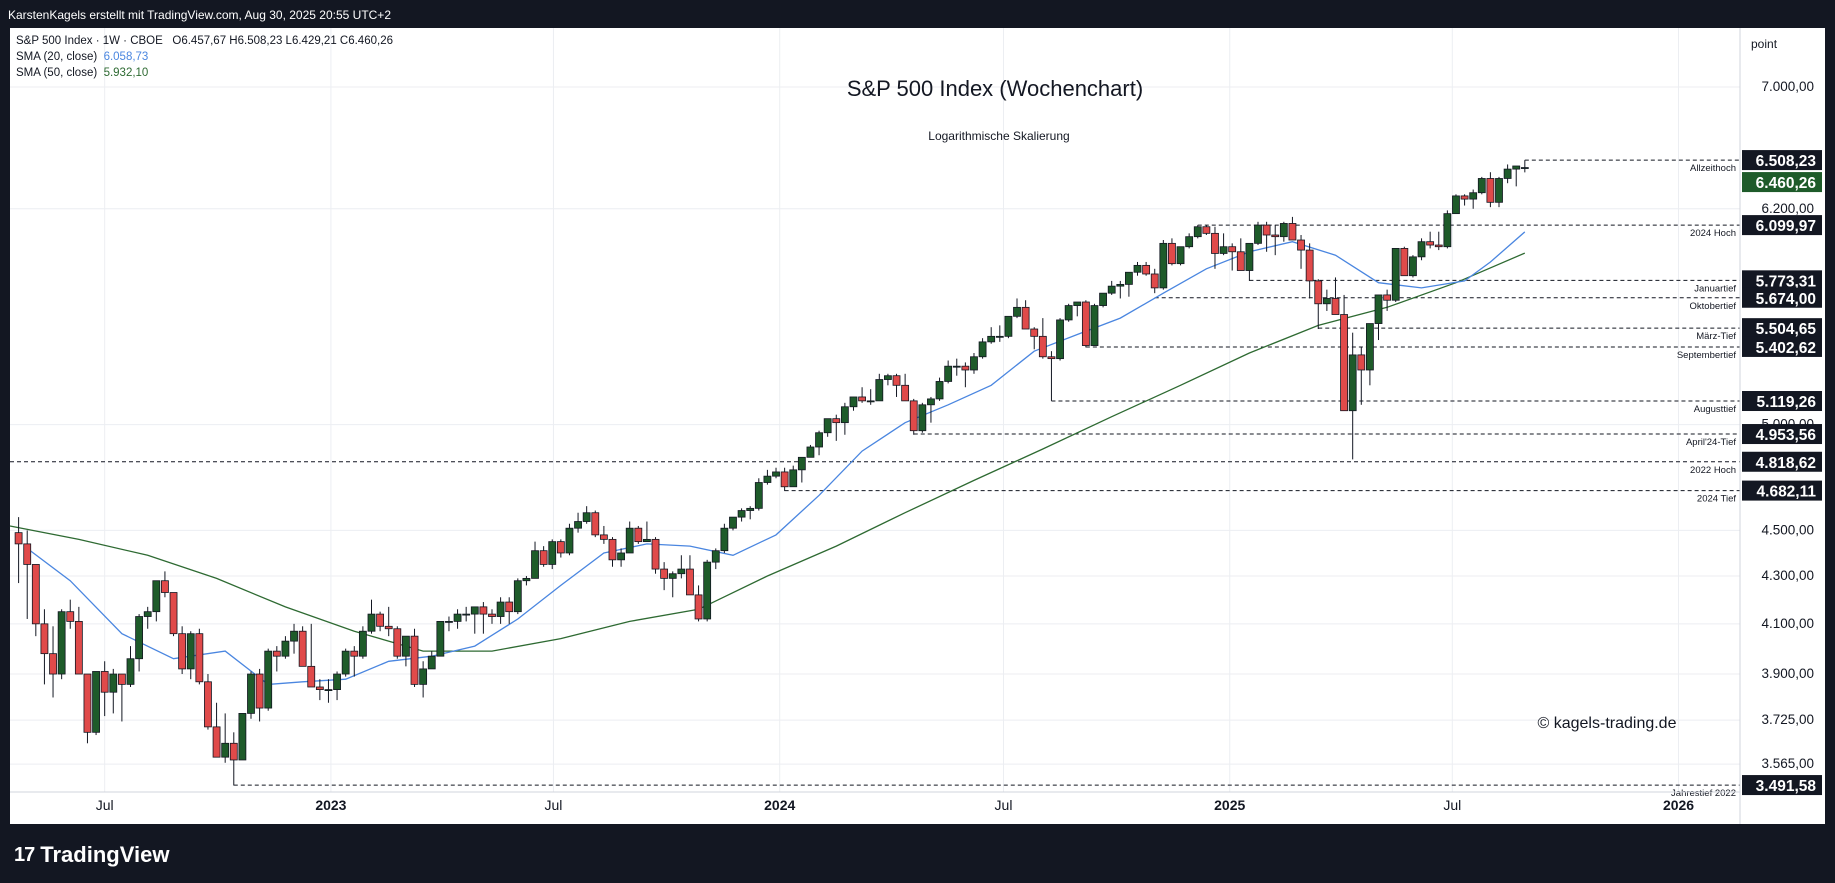 This screenshot has width=1835, height=883. What do you see at coordinates (1786, 281) in the screenshot?
I see `price-label-value: 5.773,31` at bounding box center [1786, 281].